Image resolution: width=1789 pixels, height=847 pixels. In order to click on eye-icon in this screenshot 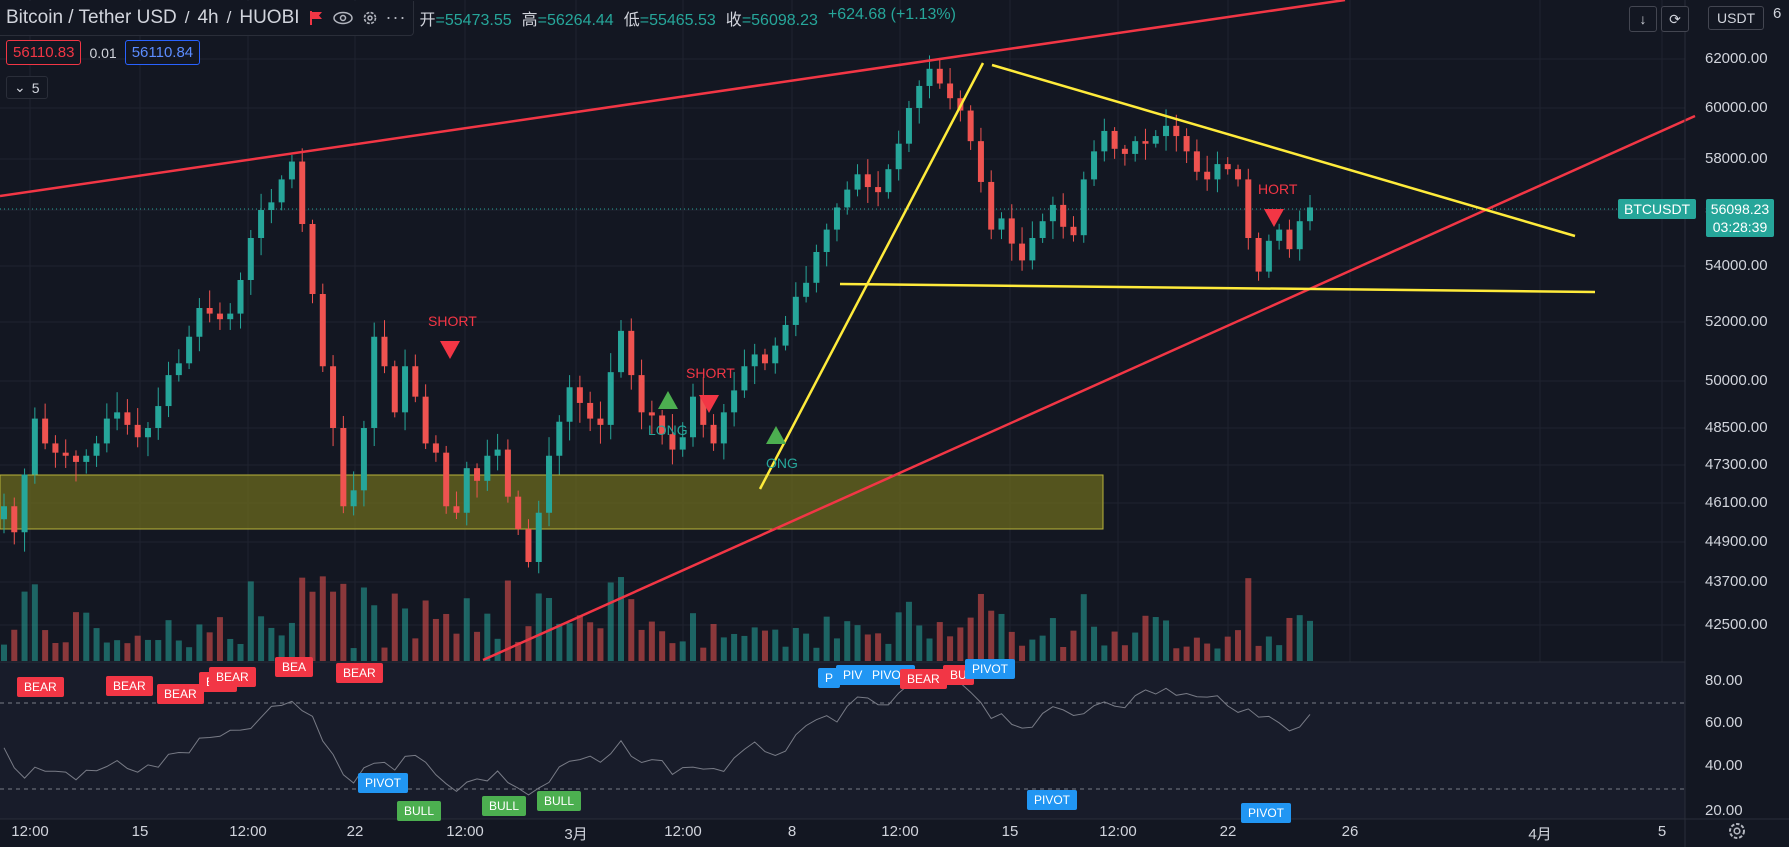, I will do `click(343, 18)`.